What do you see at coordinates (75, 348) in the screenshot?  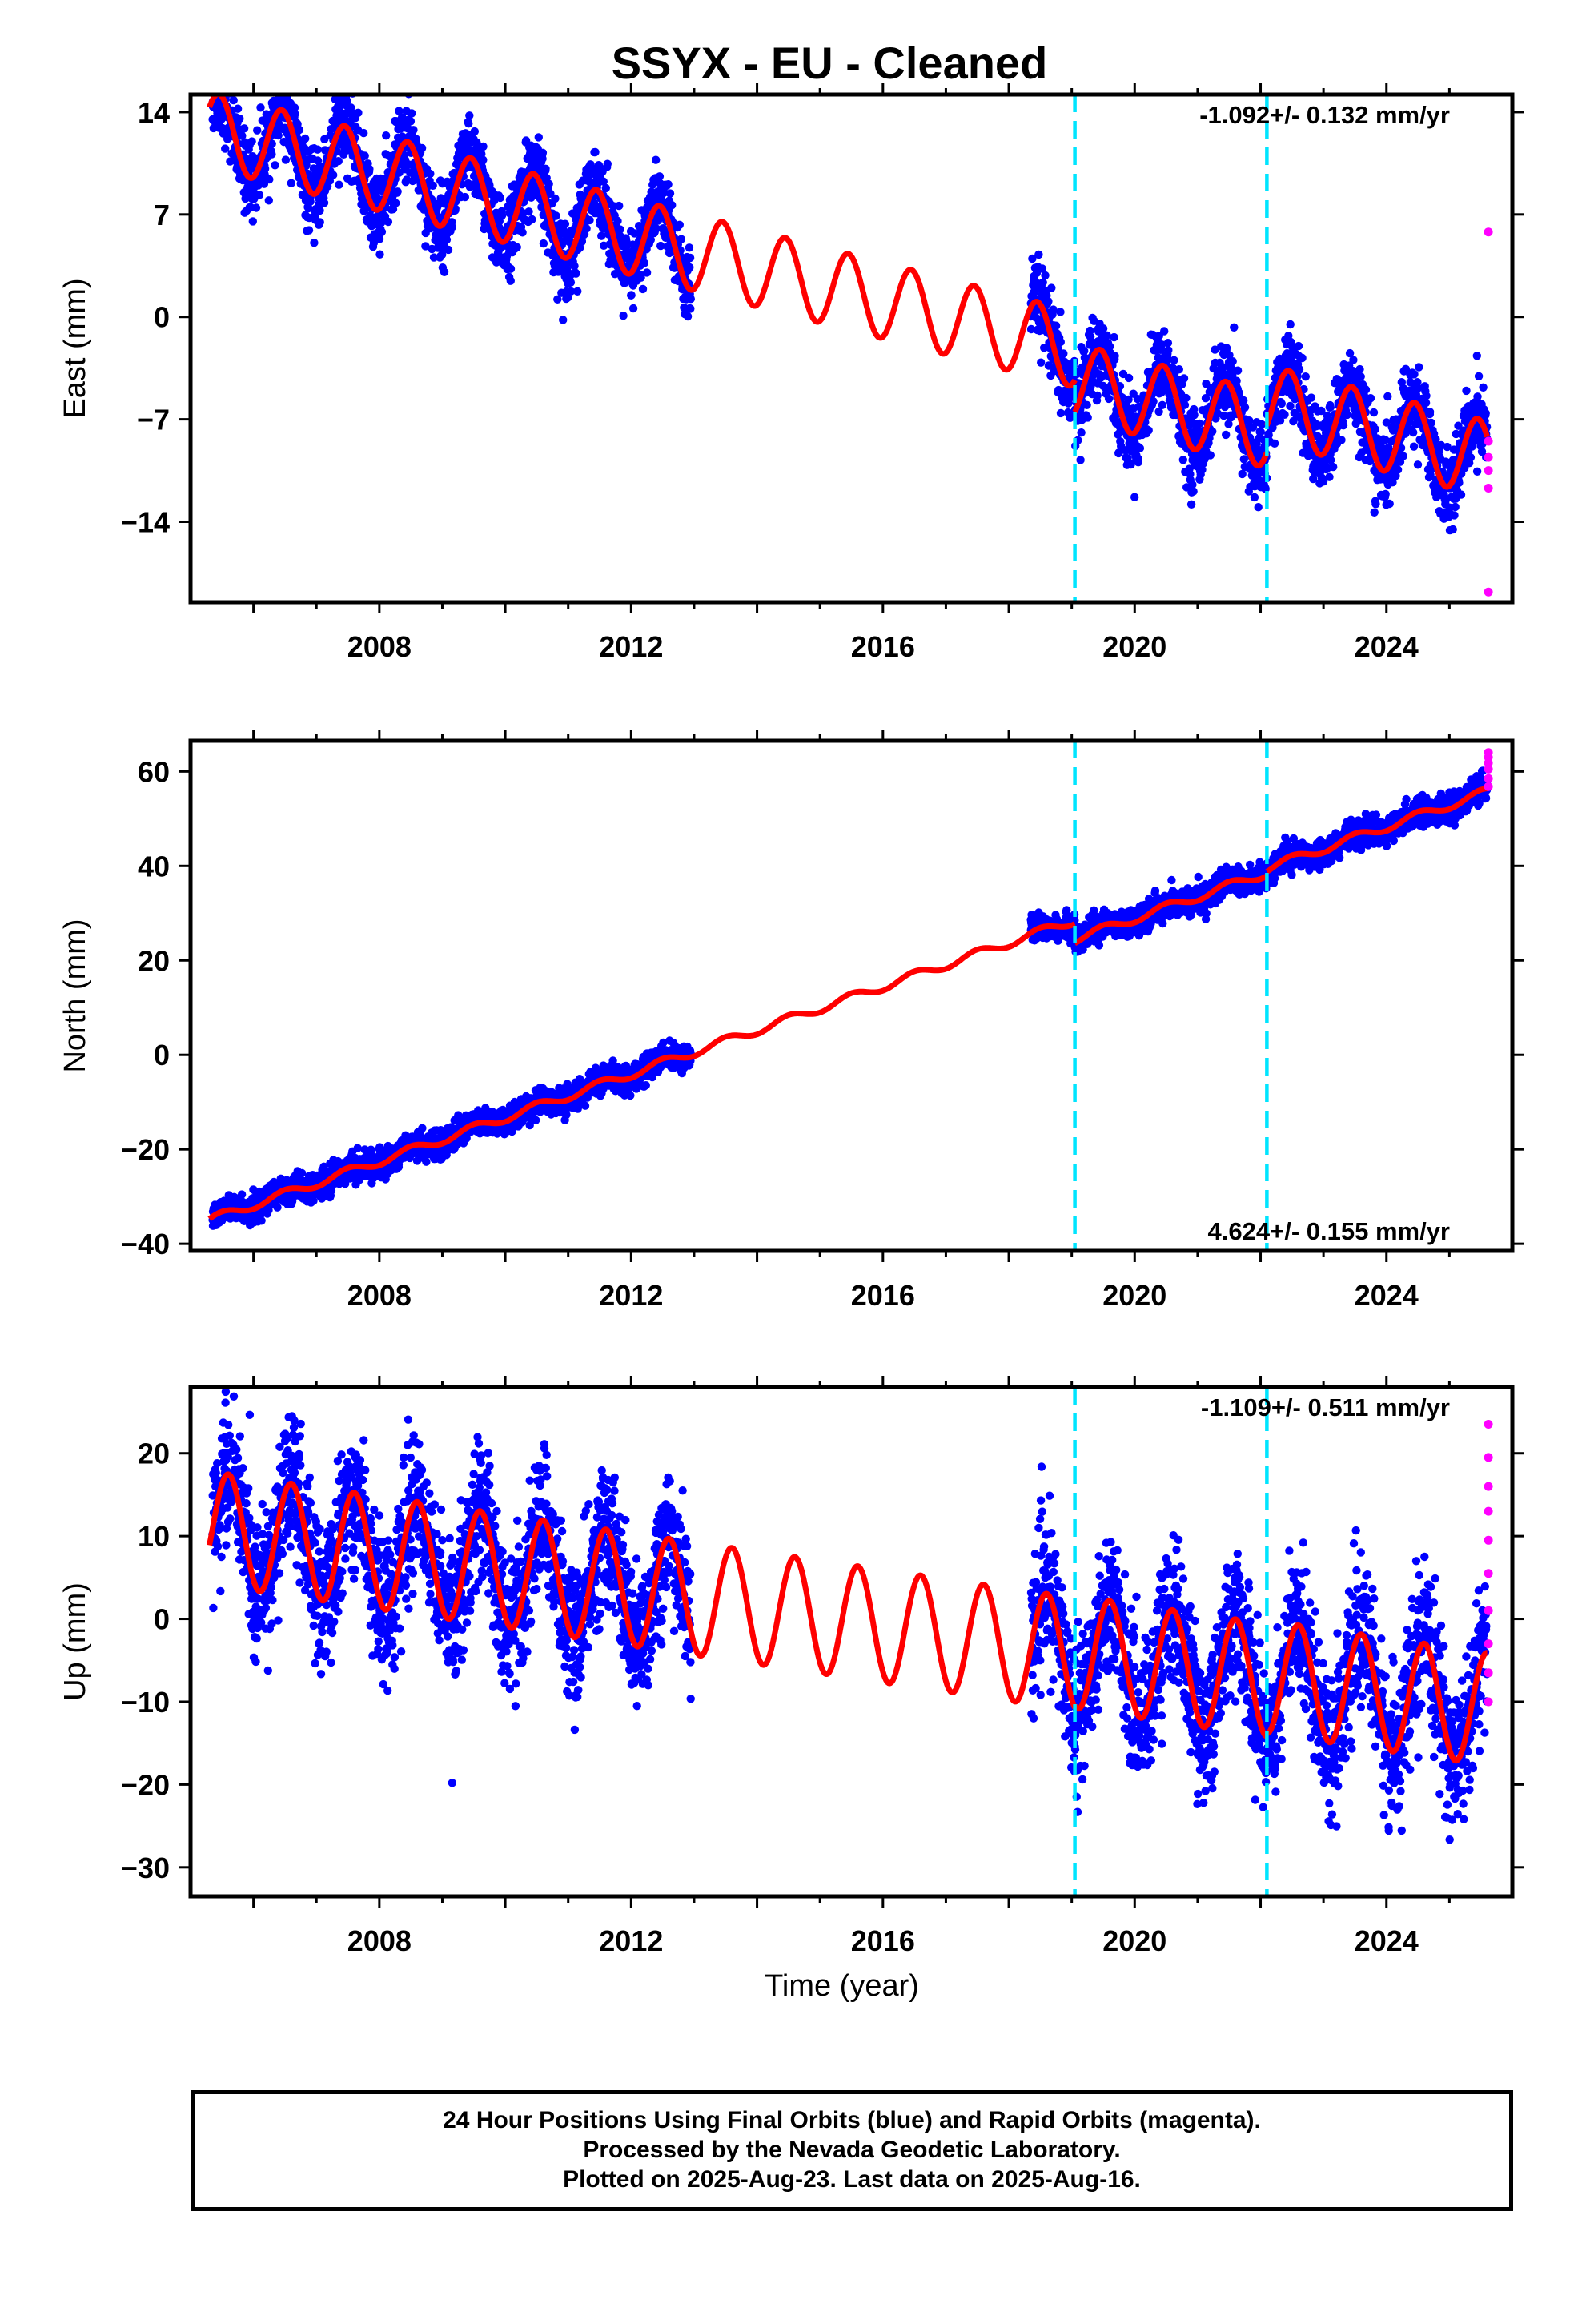 I see `y-axis-label: East (mm)` at bounding box center [75, 348].